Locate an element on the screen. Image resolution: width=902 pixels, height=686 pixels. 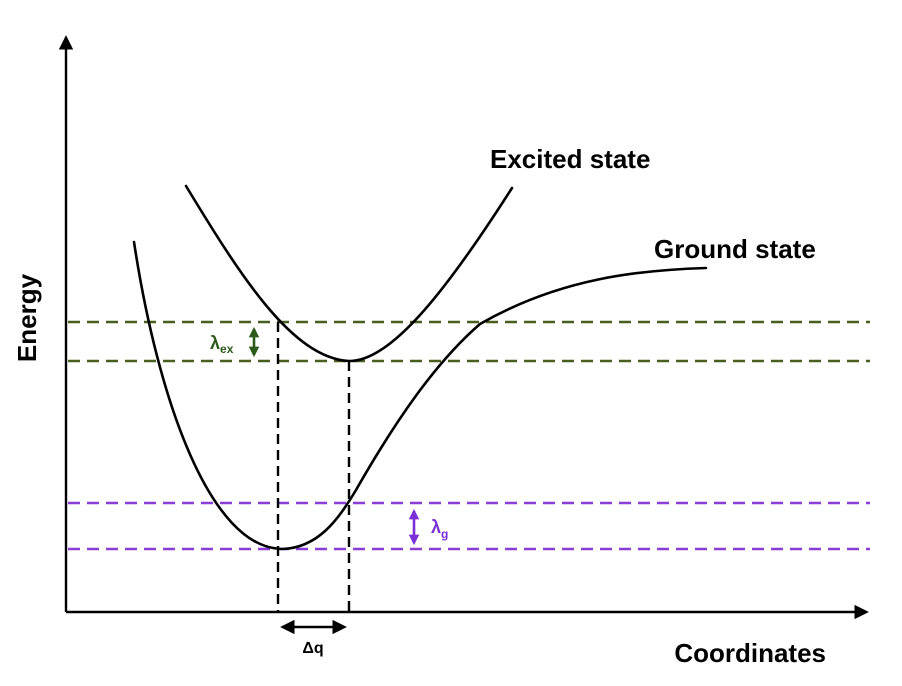
lambda-ex-symbol: λ is located at coordinates (215, 343).